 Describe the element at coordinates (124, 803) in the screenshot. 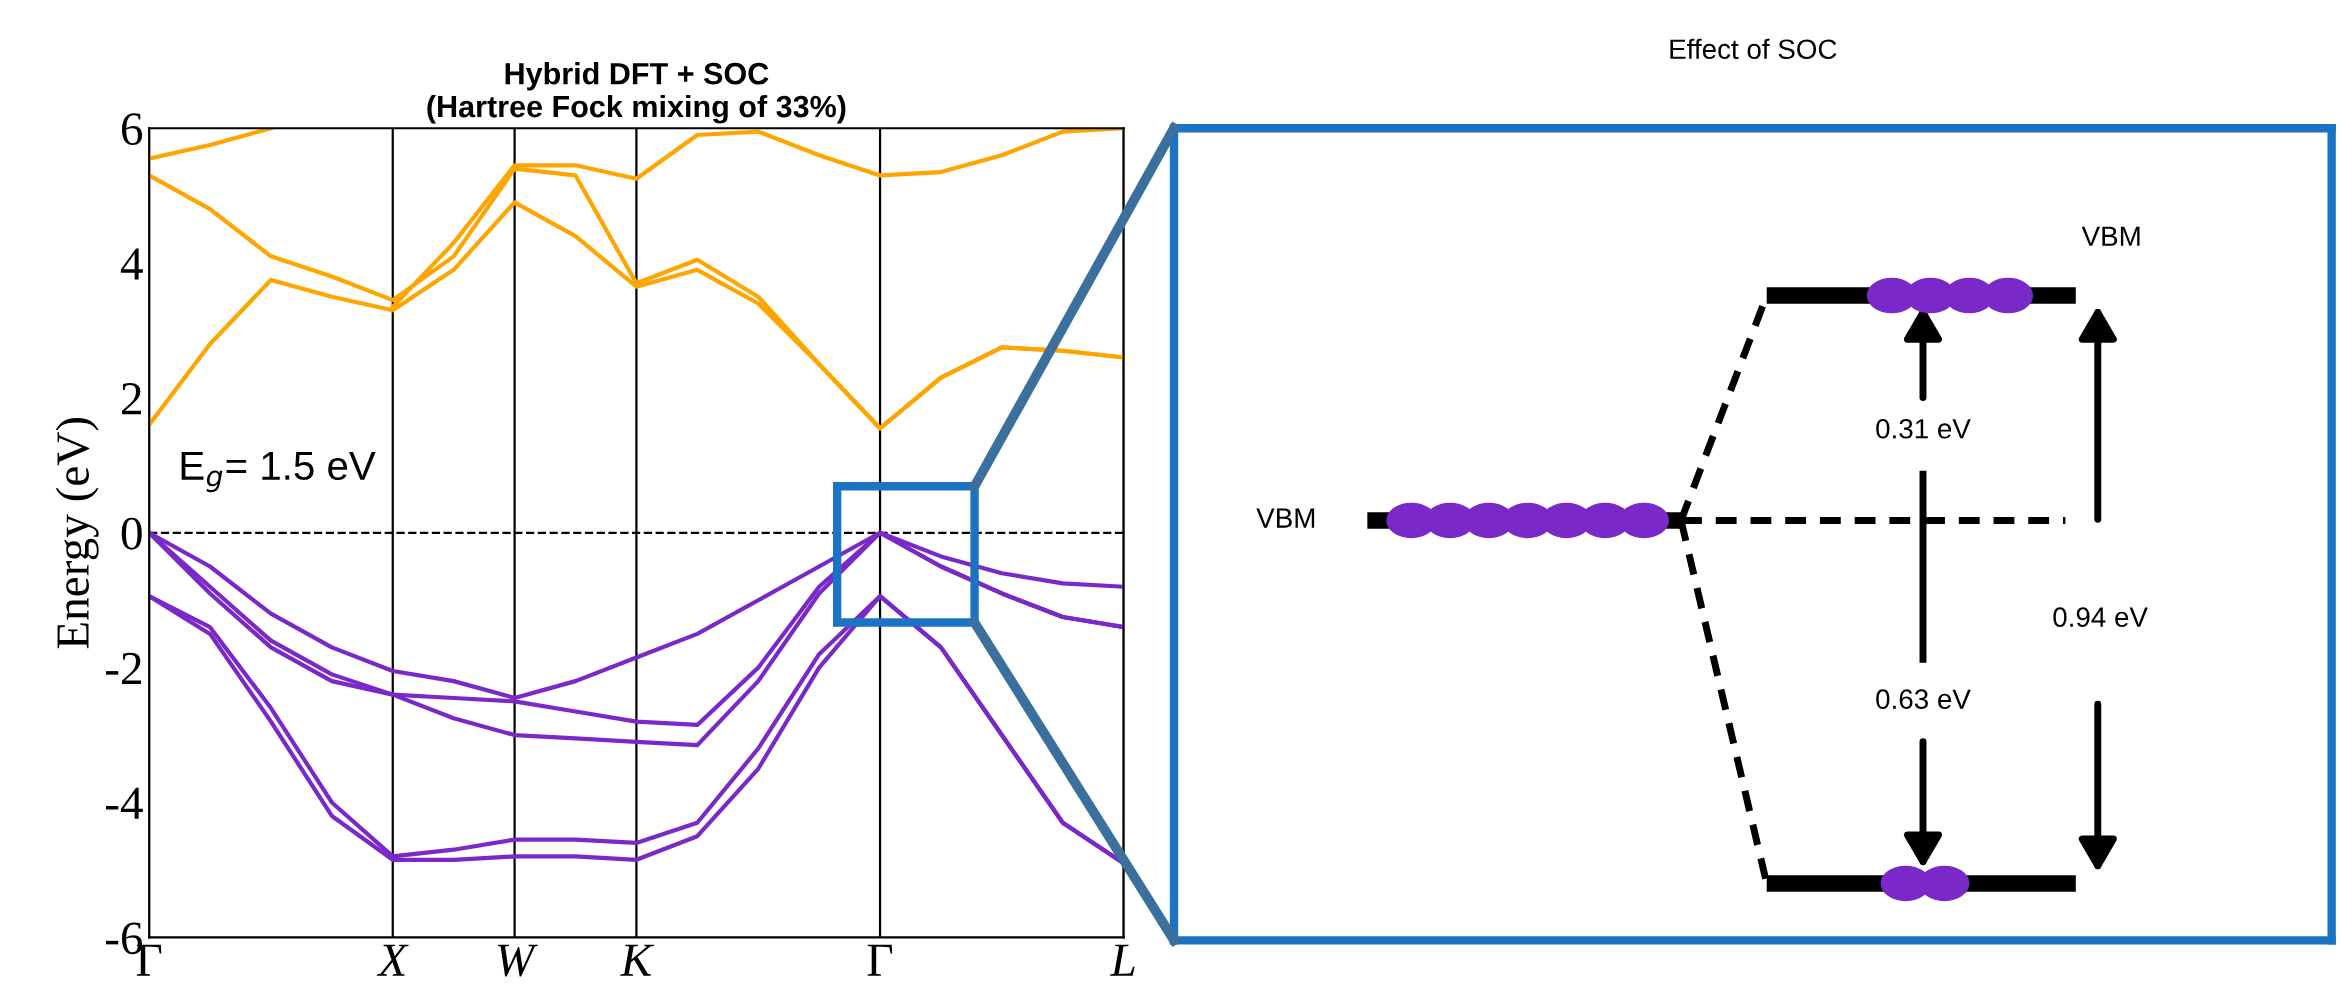

I see `y-tick-label: -4` at that location.